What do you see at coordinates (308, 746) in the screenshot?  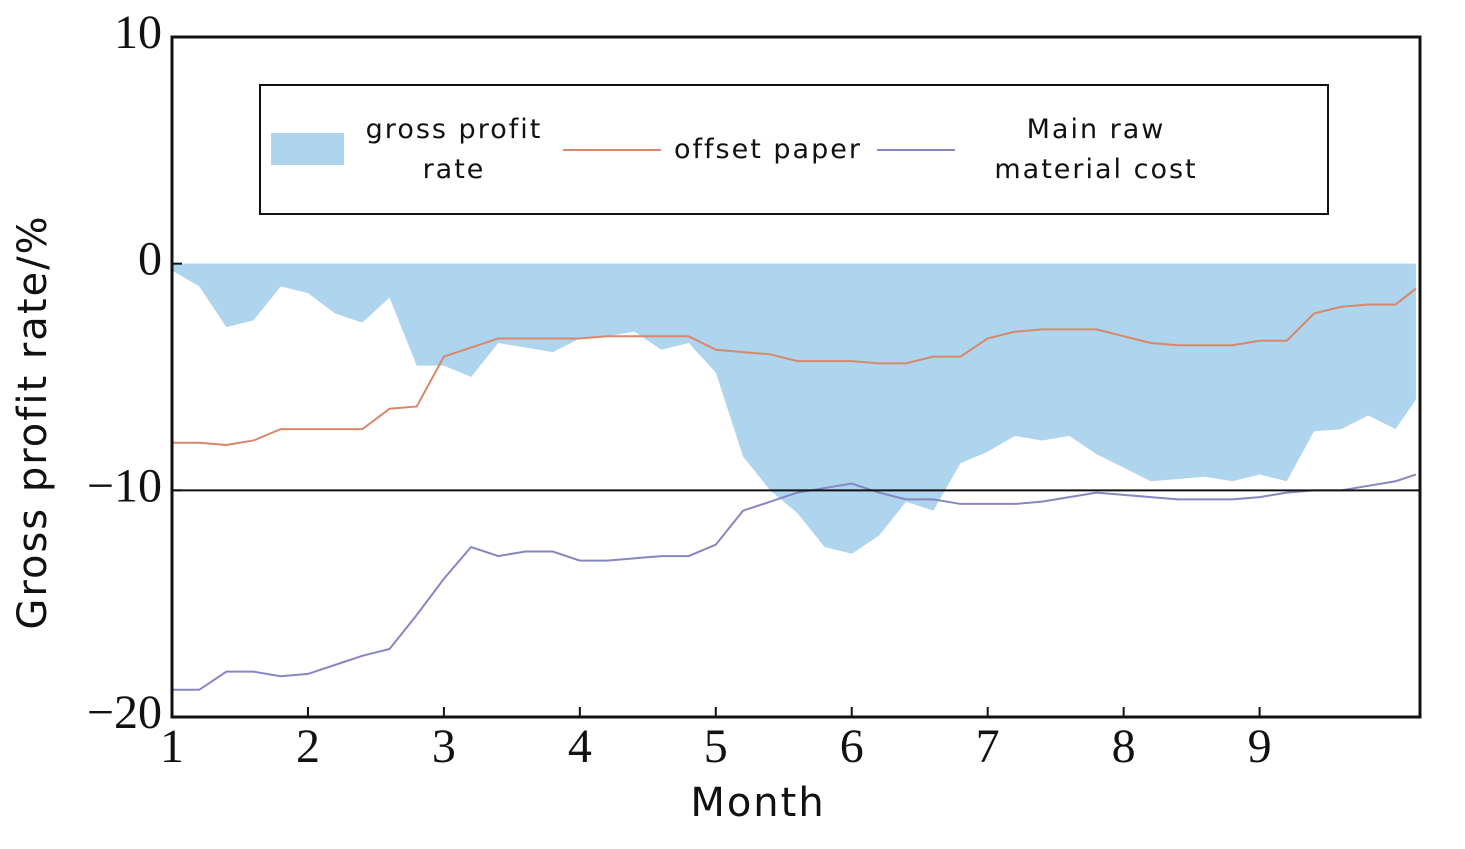 I see `x-tick-label: 2` at bounding box center [308, 746].